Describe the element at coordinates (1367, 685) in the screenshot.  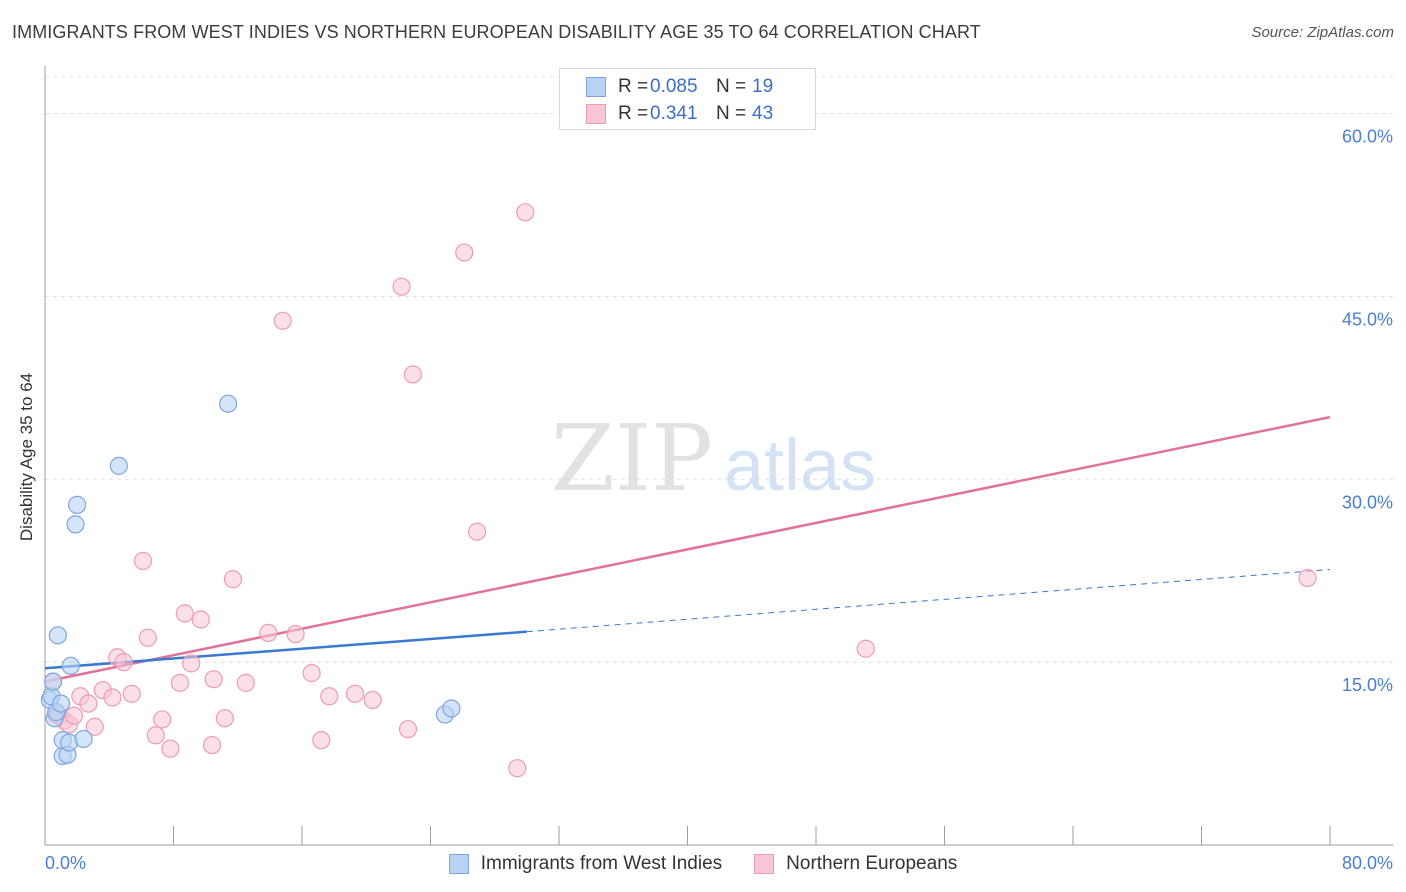
I see `y-tick-label: 15.0%` at that location.